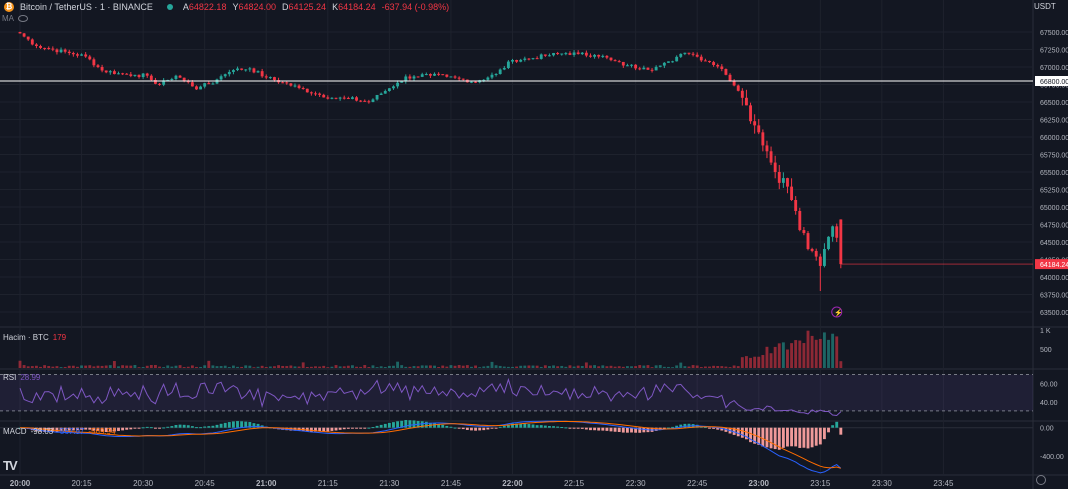 This screenshot has width=1068, height=489. What do you see at coordinates (1045, 6) in the screenshot?
I see `currency-label: USDT` at bounding box center [1045, 6].